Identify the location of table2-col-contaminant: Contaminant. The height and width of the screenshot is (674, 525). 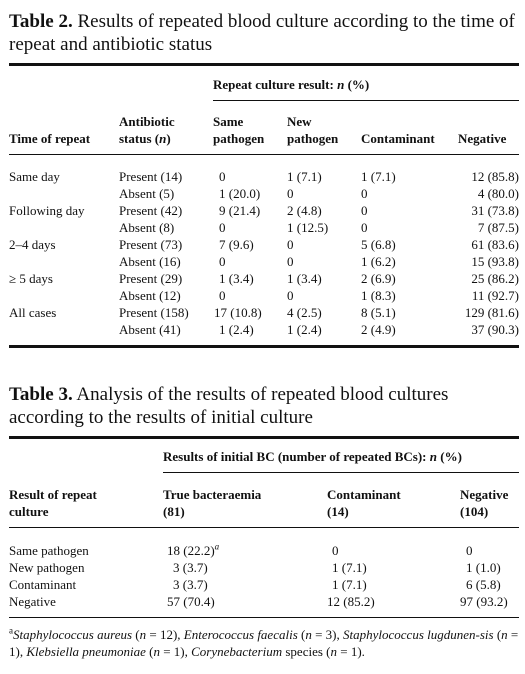
(398, 138).